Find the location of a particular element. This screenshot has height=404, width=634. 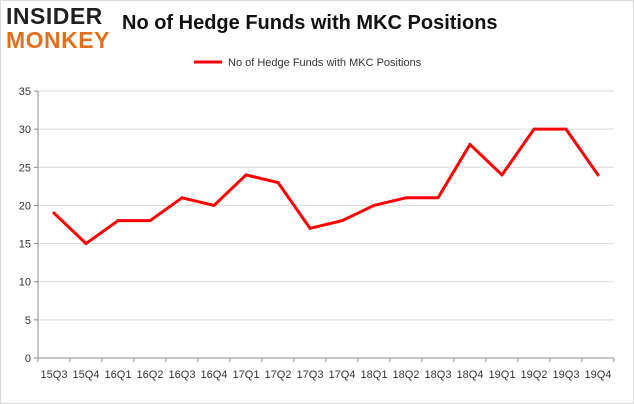

y-tick-label: 35 is located at coordinates (25, 92).